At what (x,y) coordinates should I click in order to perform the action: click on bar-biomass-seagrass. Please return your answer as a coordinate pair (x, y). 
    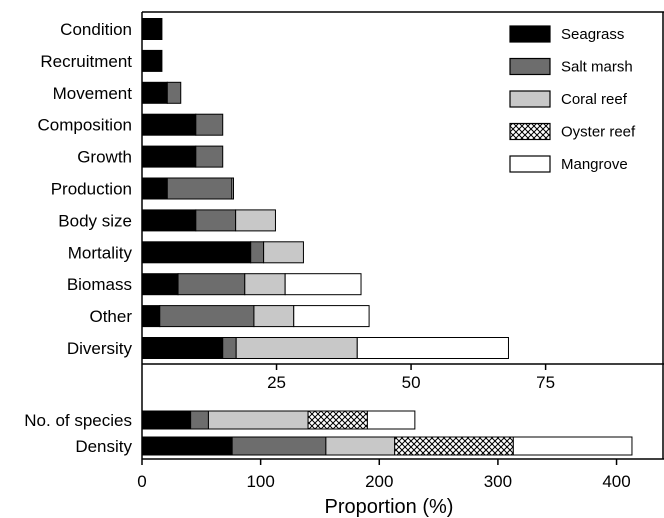
    Looking at the image, I should click on (160, 284).